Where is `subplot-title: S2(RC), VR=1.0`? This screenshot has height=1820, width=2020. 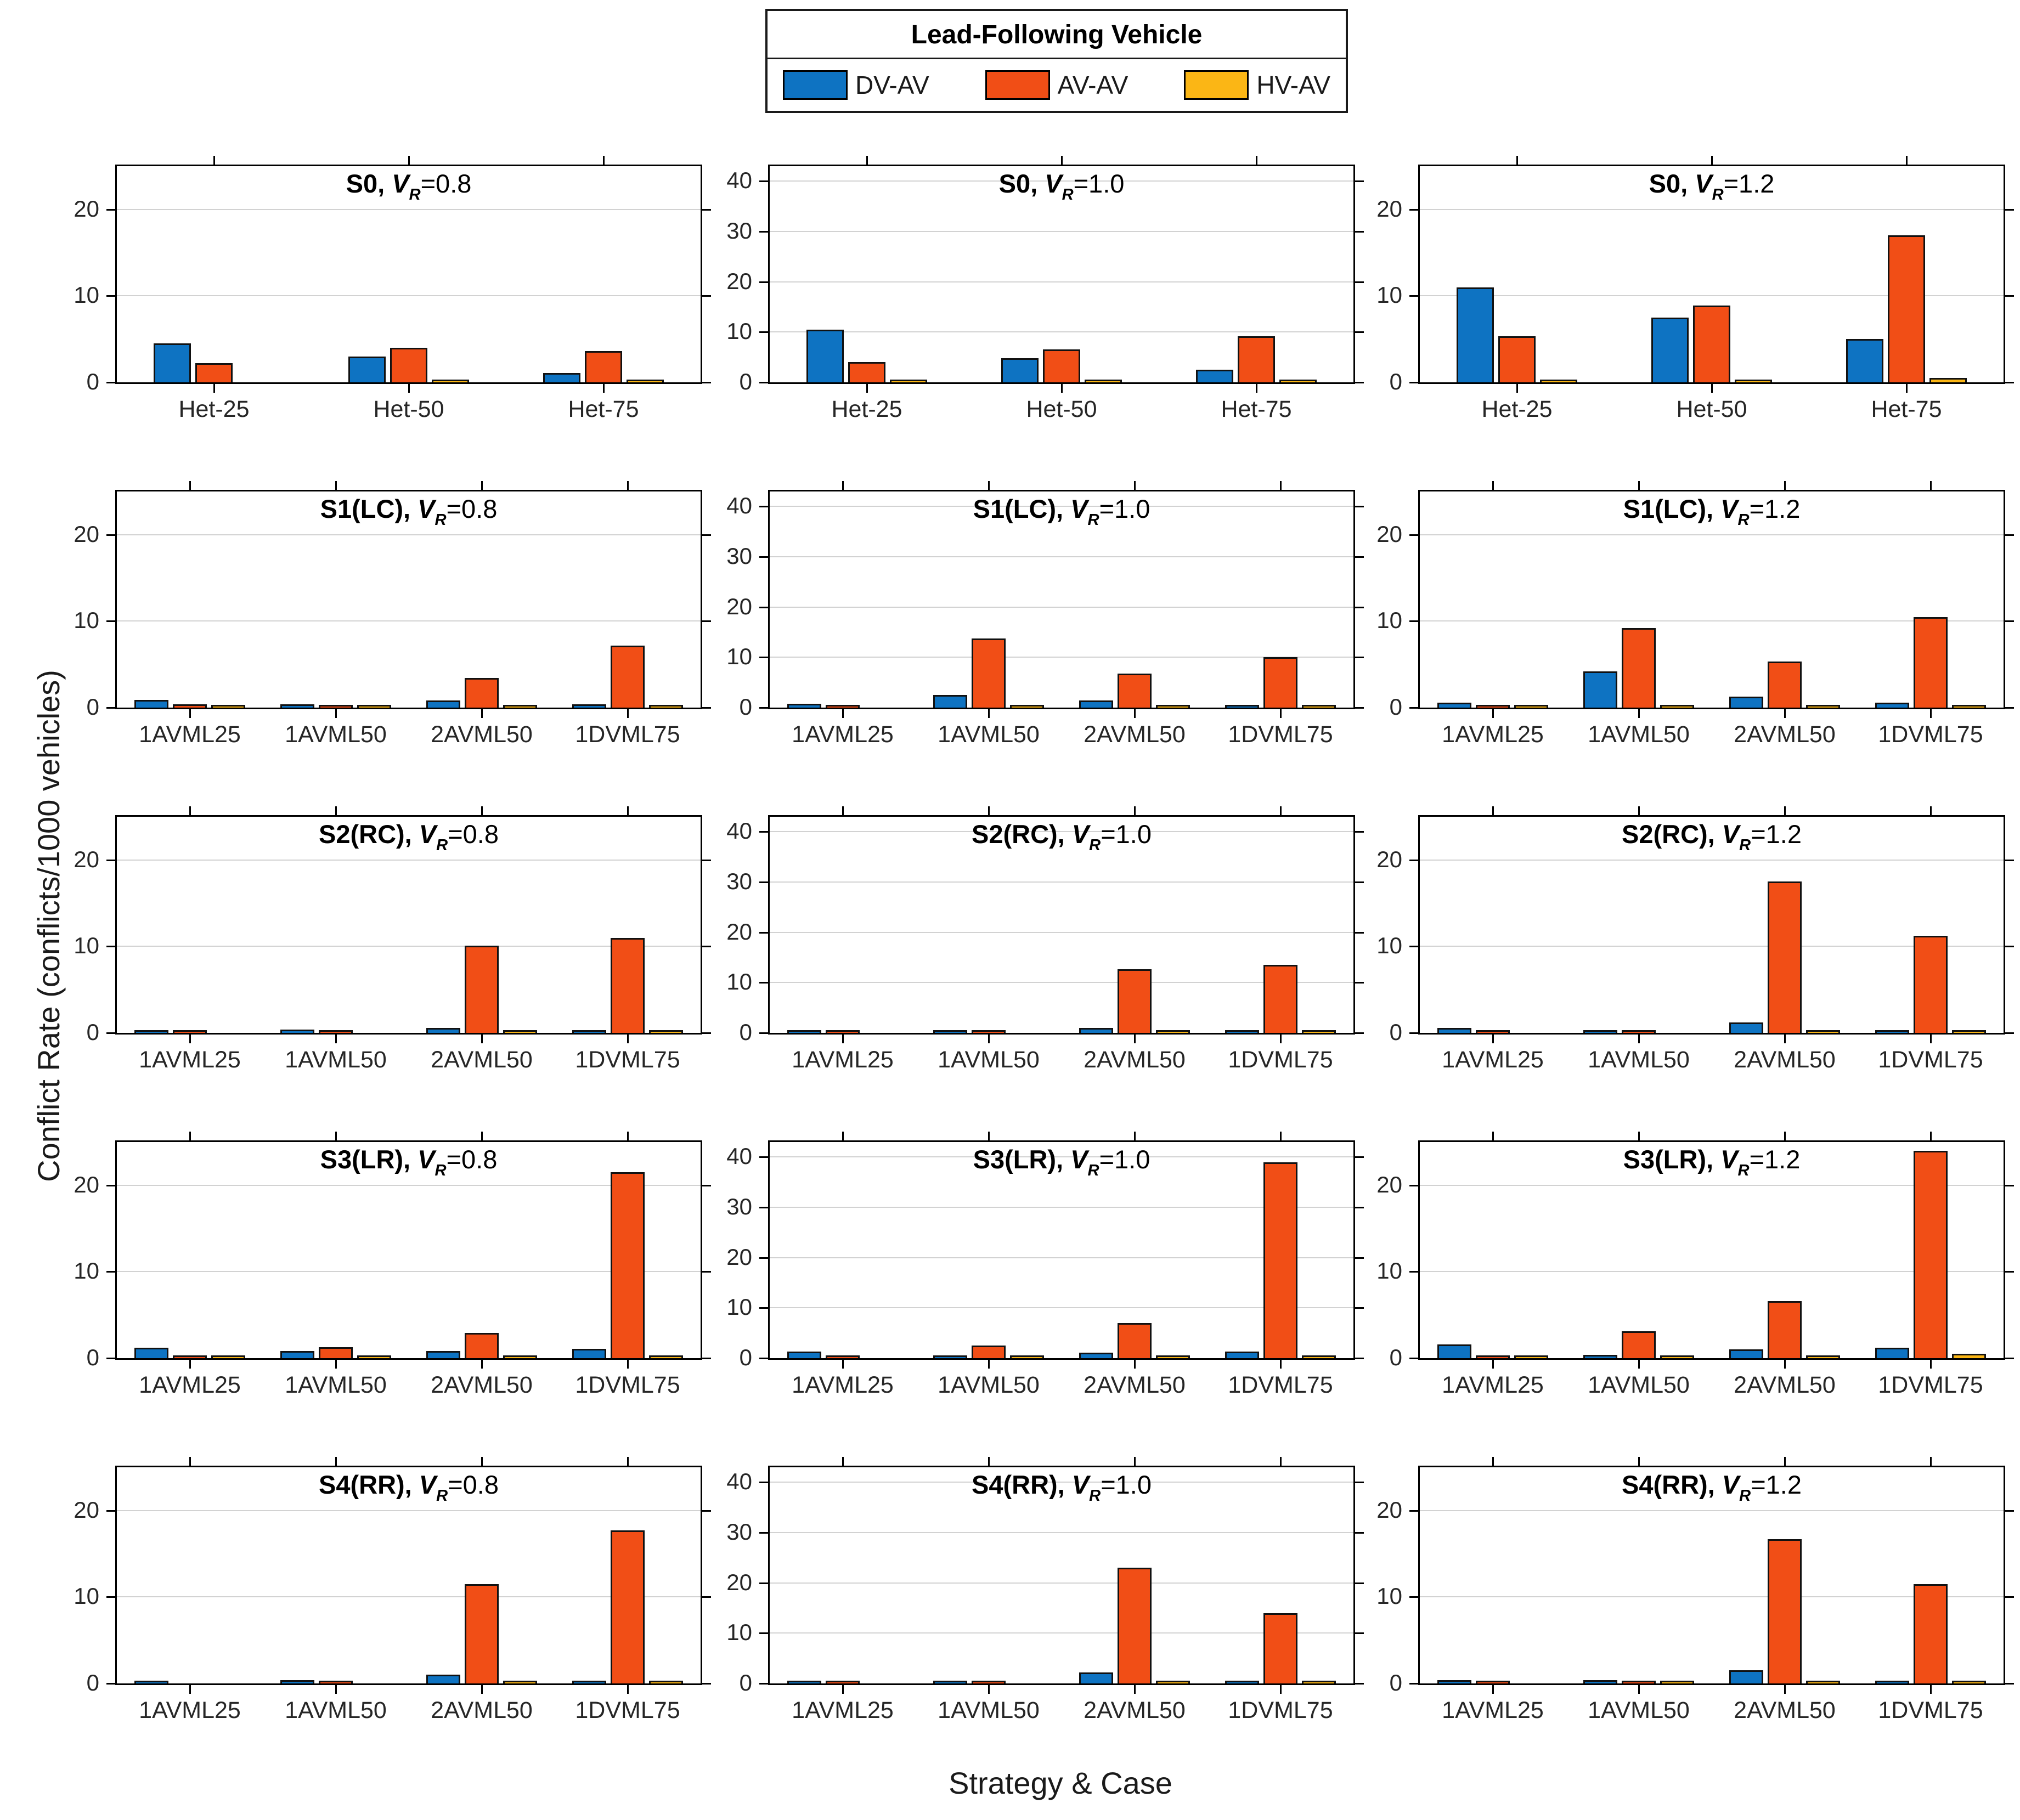
subplot-title: S2(RC), VR=1.0 is located at coordinates (1062, 837).